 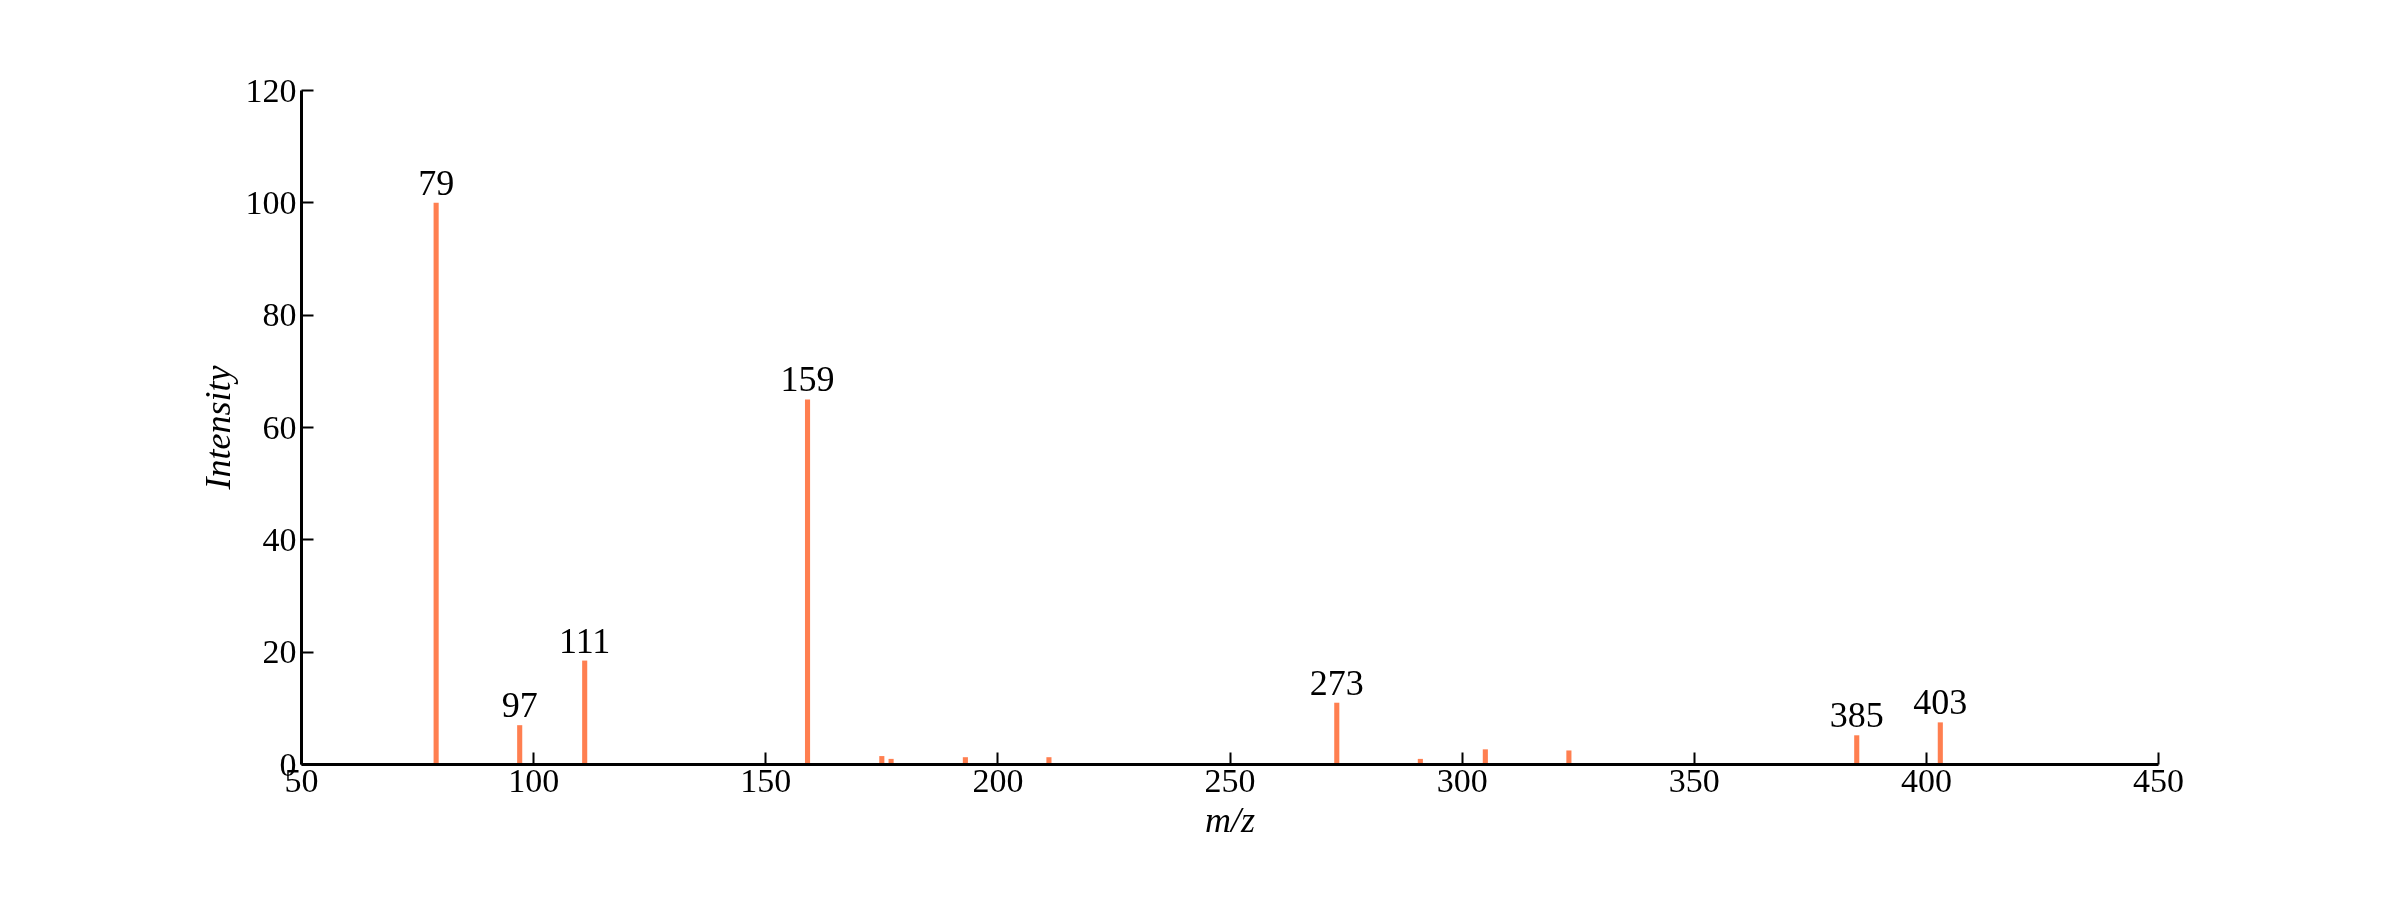 What do you see at coordinates (1462, 780) in the screenshot?
I see `x-tick-label: 300` at bounding box center [1462, 780].